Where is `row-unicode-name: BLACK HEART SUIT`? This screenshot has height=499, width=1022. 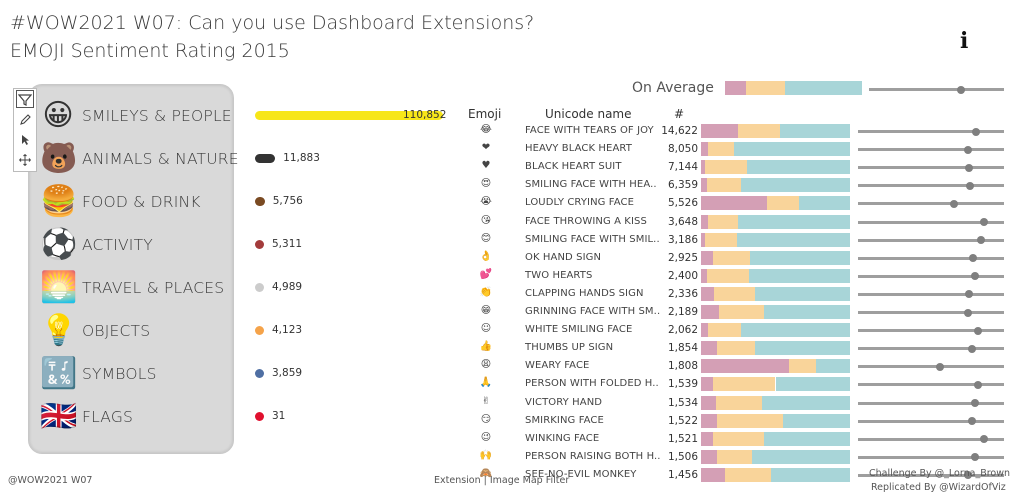
row-unicode-name: BLACK HEART SUIT is located at coordinates (573, 167).